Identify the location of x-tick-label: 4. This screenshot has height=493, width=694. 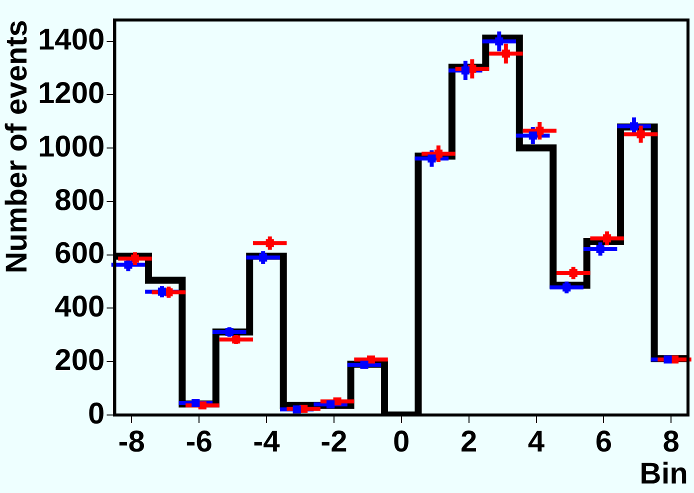
(536, 441).